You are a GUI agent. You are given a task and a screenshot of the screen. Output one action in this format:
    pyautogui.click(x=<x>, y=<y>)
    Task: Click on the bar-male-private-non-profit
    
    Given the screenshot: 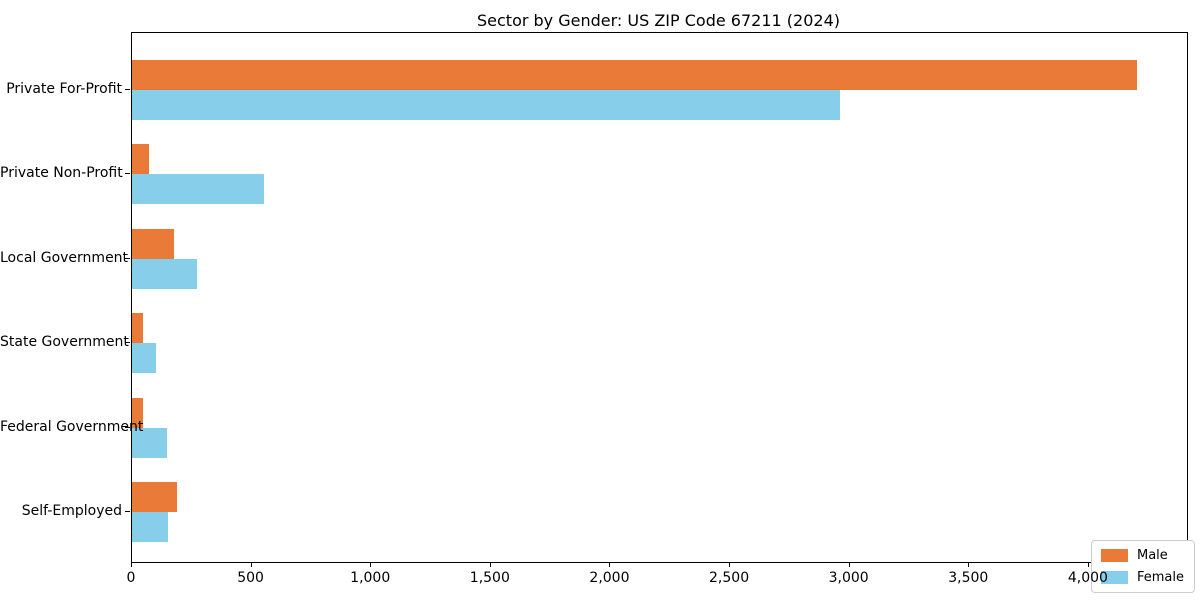 What is the action you would take?
    pyautogui.click(x=140, y=159)
    